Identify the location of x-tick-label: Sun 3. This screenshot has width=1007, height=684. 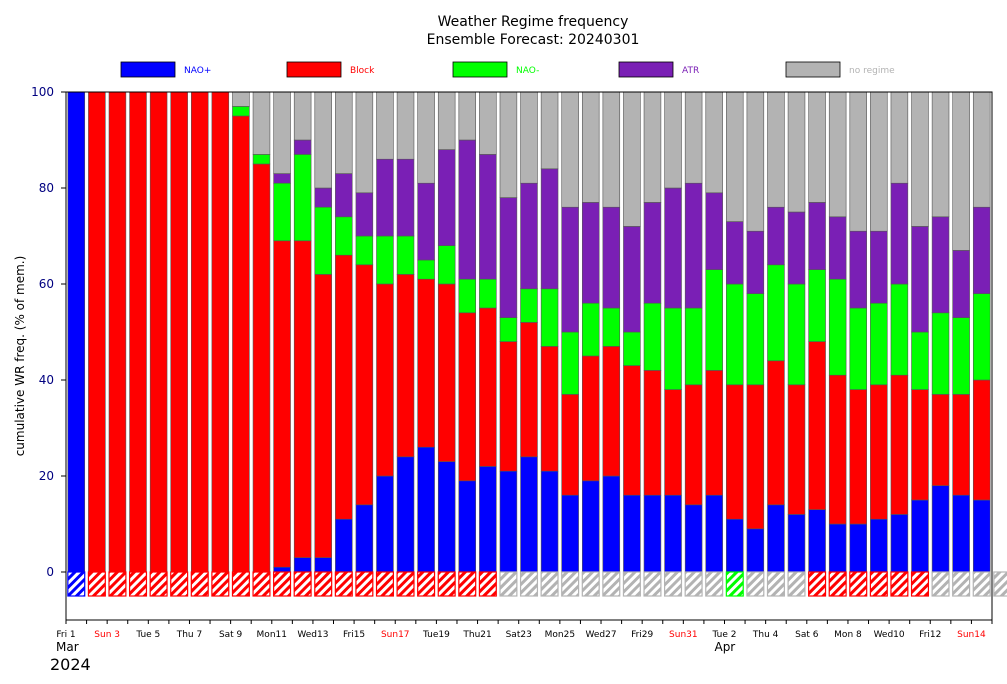
(107, 635).